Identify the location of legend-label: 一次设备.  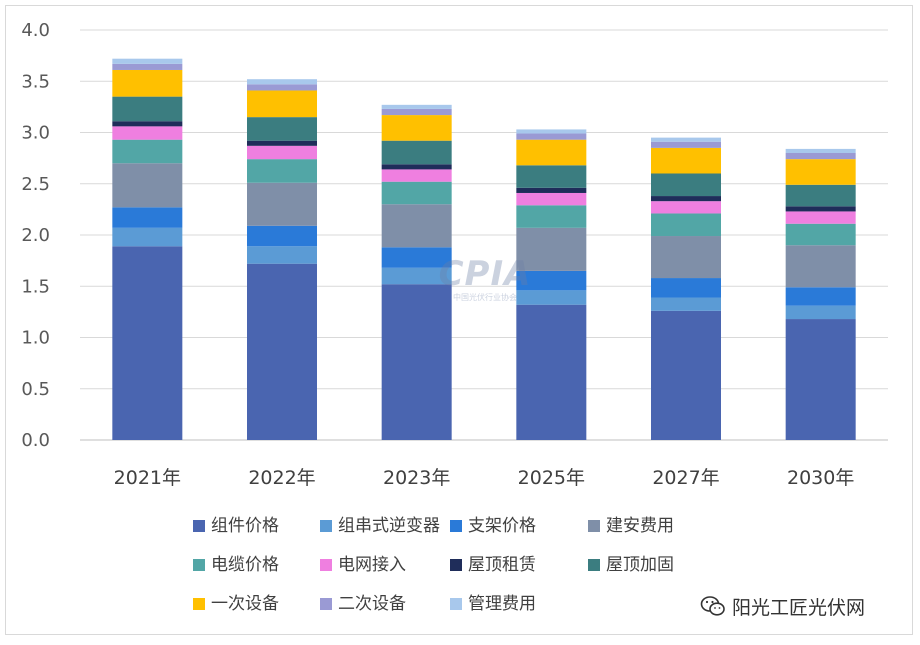
(245, 604).